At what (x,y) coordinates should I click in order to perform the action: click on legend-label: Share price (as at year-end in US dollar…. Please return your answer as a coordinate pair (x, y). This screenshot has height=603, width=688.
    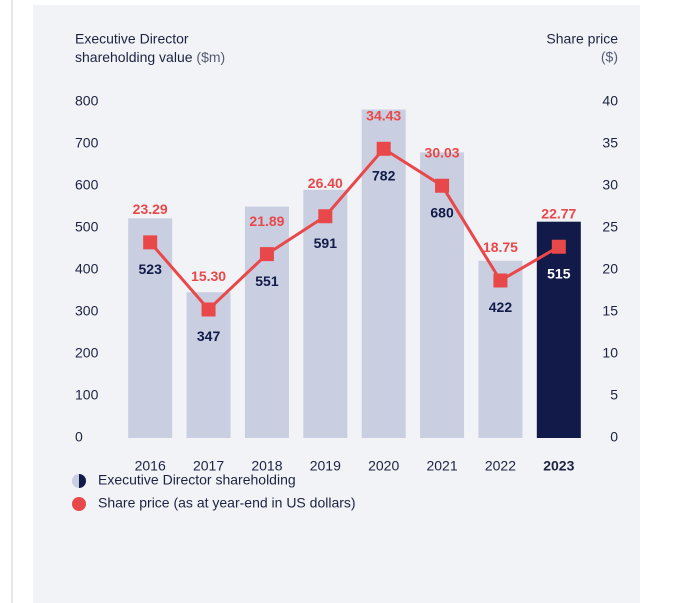
    Looking at the image, I should click on (227, 503).